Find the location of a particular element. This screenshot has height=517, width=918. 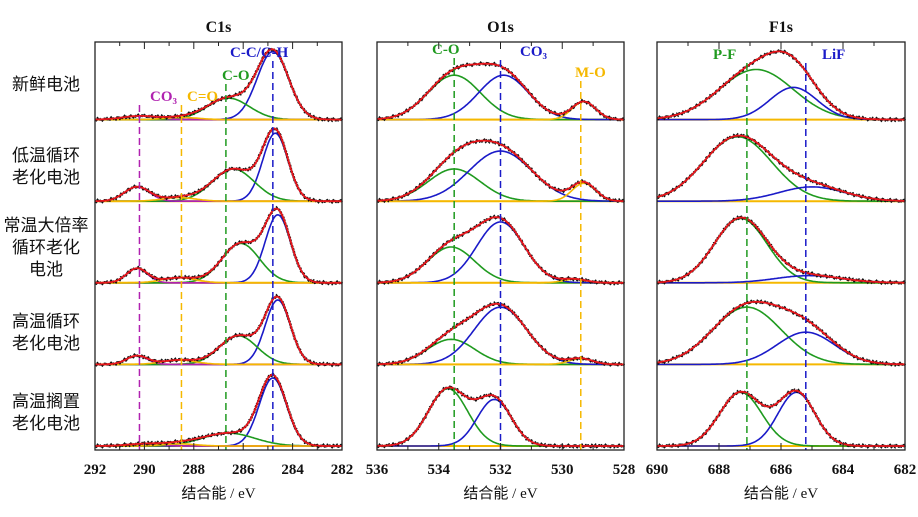

row-label-low-temp-cycle: 低温循环 老化电池 is located at coordinates (46, 167).